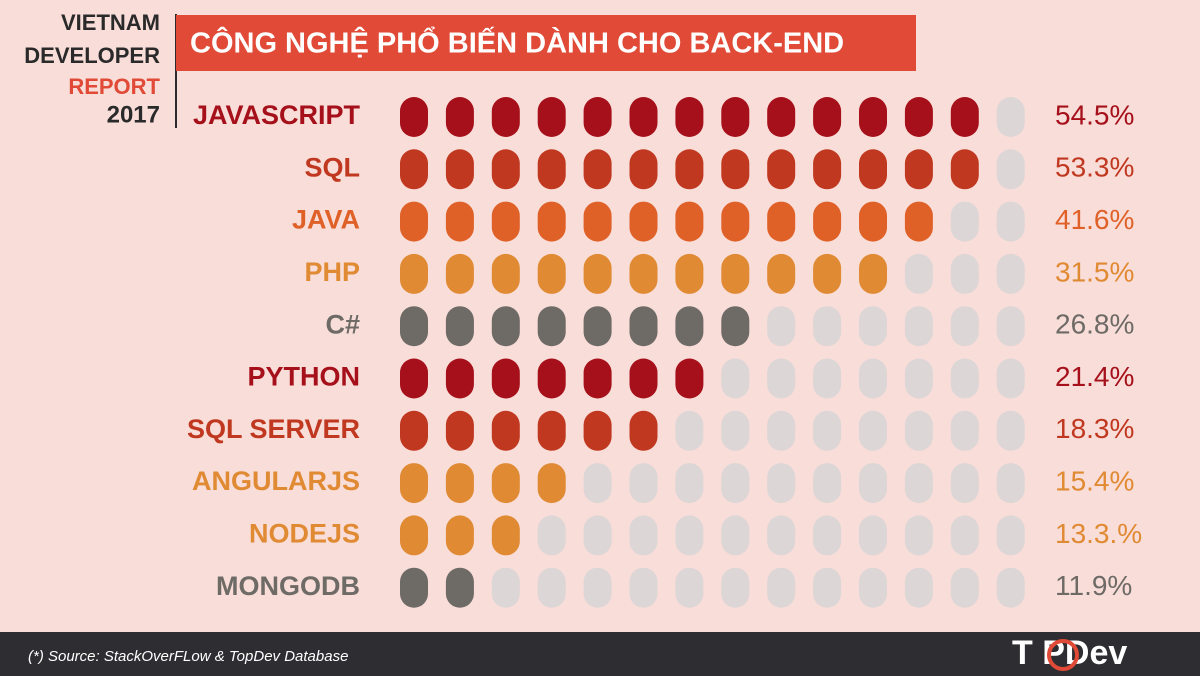 This screenshot has width=1200, height=676. What do you see at coordinates (288, 586) in the screenshot?
I see `category-label: MONGODB` at bounding box center [288, 586].